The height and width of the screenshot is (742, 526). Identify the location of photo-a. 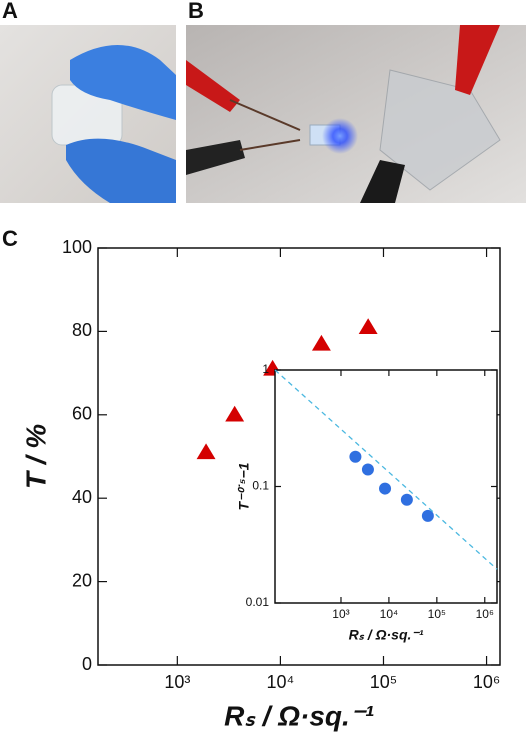
(88, 114).